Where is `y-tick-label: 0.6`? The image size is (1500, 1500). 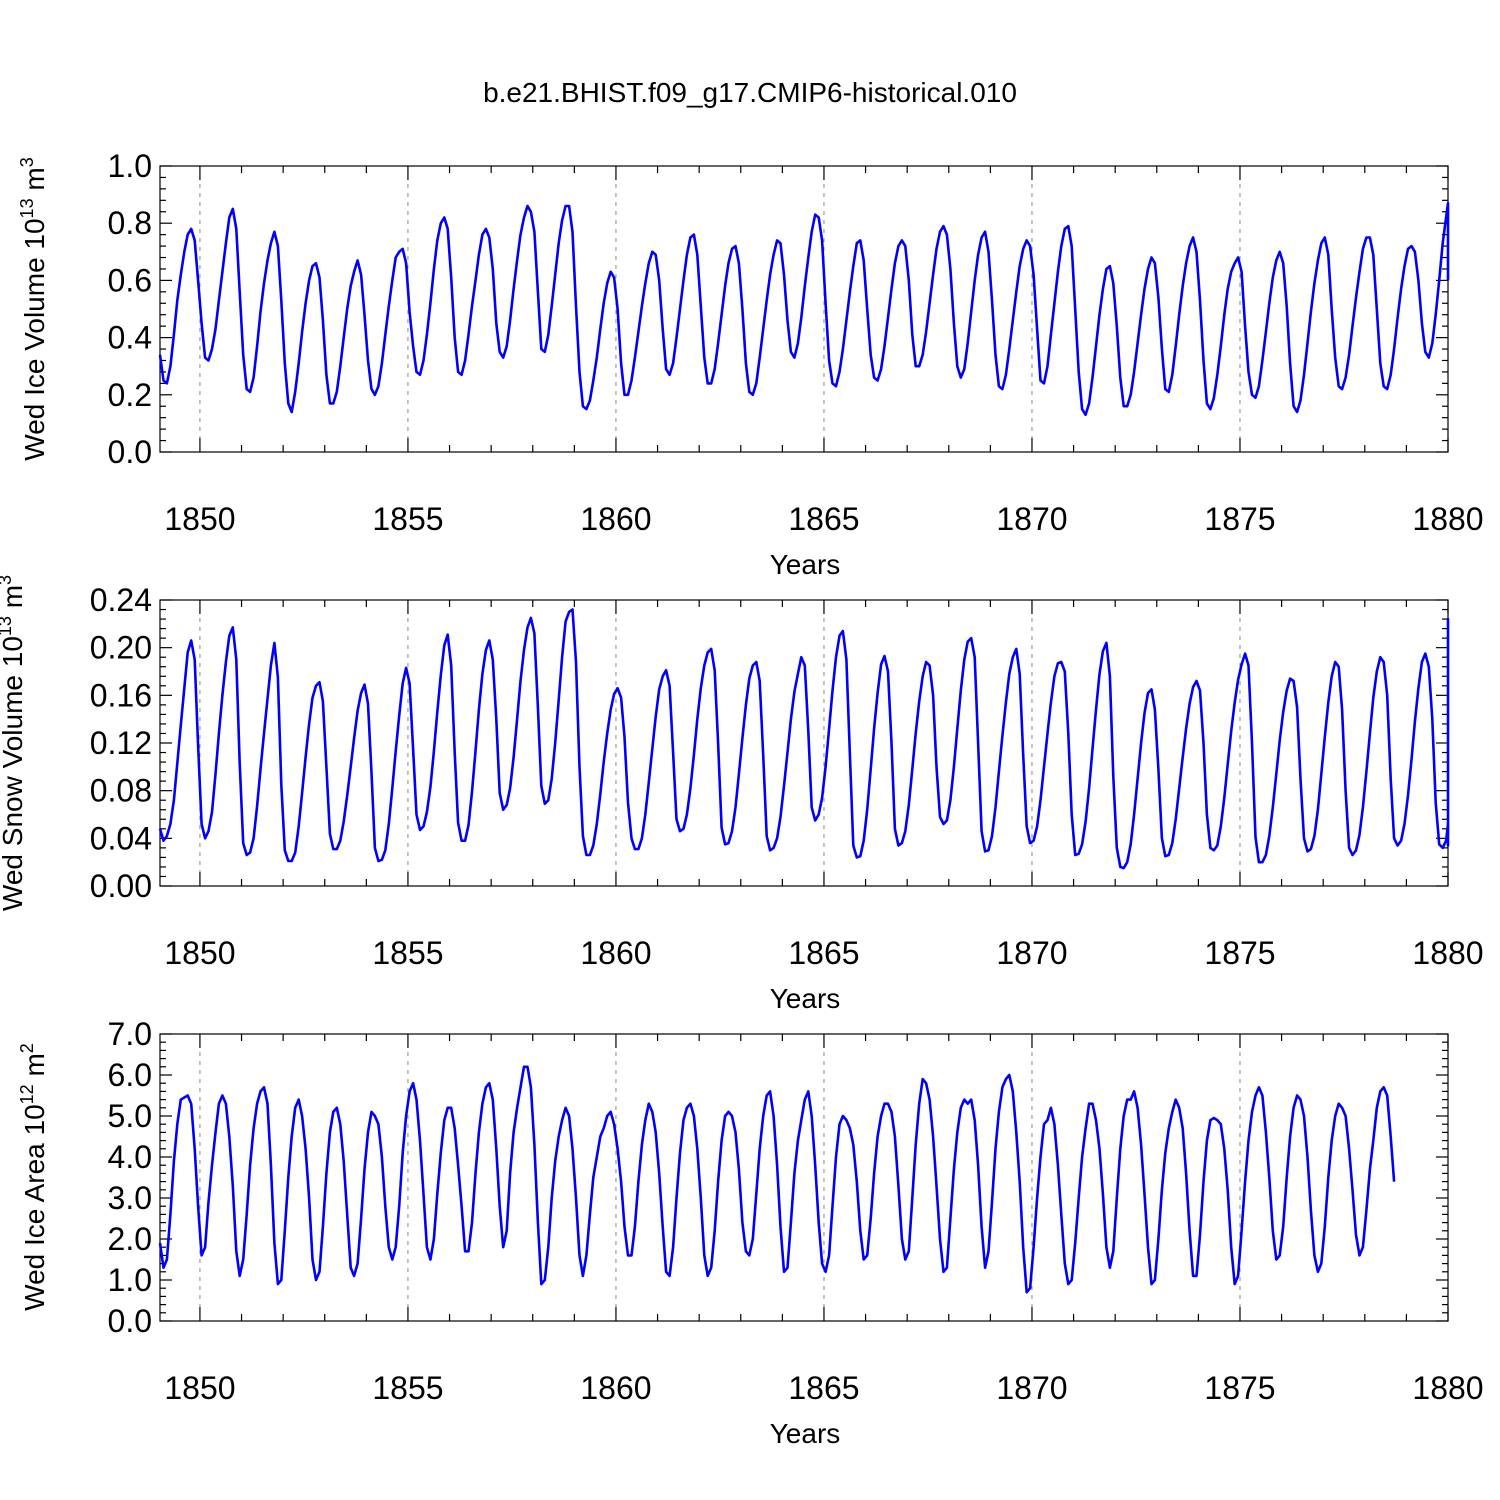 y-tick-label: 0.6 is located at coordinates (130, 280).